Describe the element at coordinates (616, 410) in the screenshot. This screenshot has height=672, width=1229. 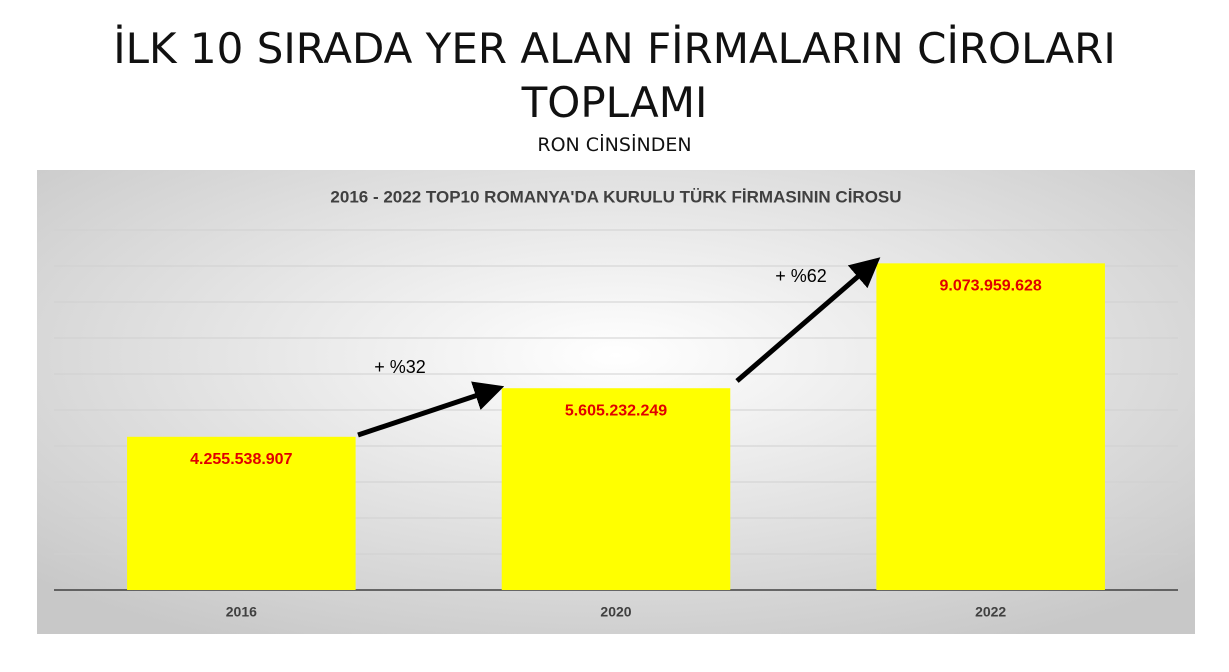
I see `value-label: 5.605.232.249` at that location.